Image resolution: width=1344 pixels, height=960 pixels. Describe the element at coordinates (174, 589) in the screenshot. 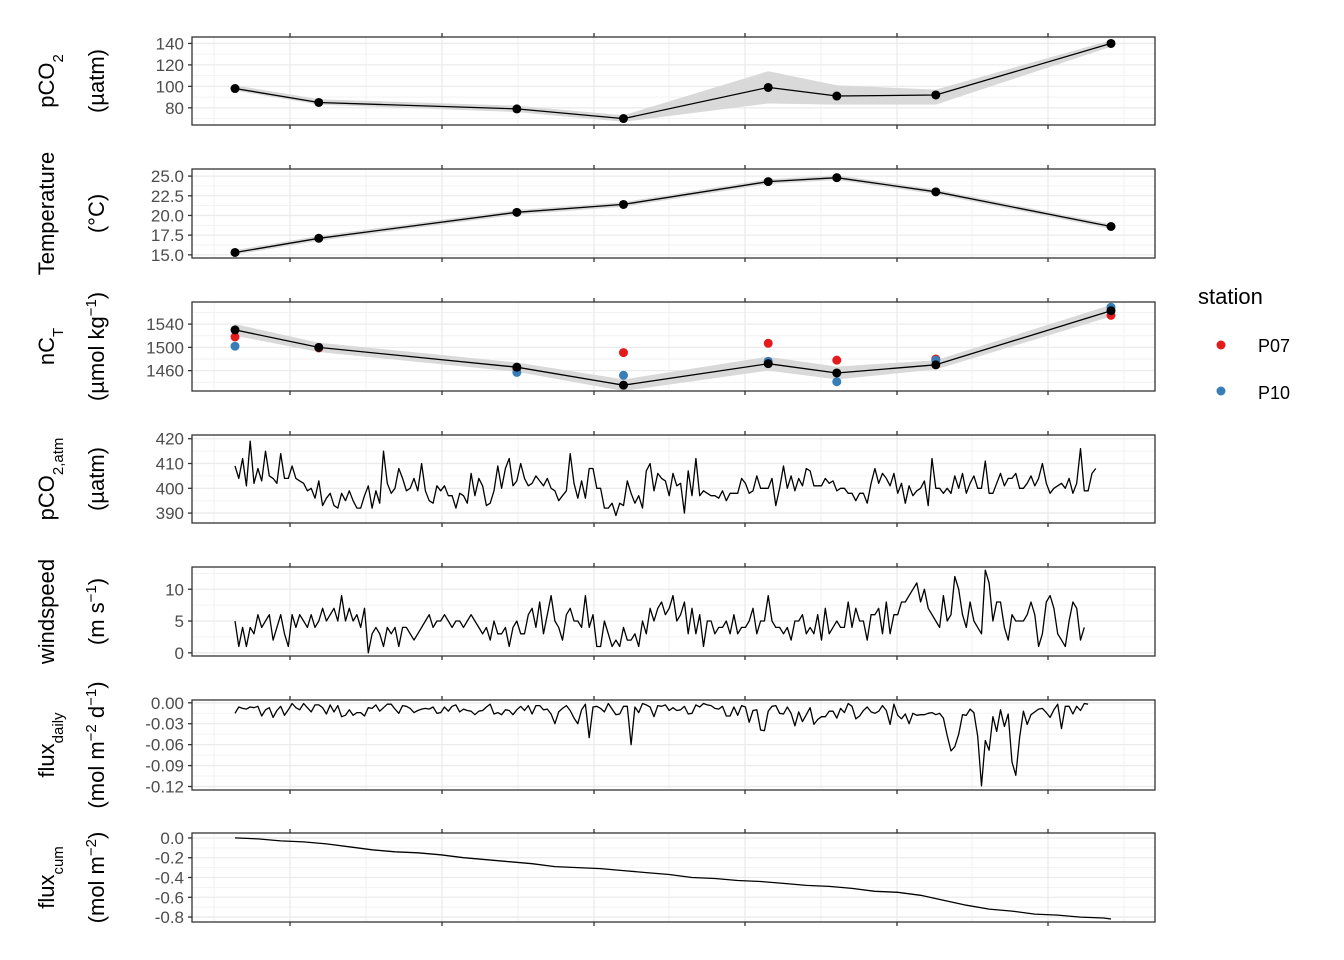

I see `y-tick-label: 10` at that location.